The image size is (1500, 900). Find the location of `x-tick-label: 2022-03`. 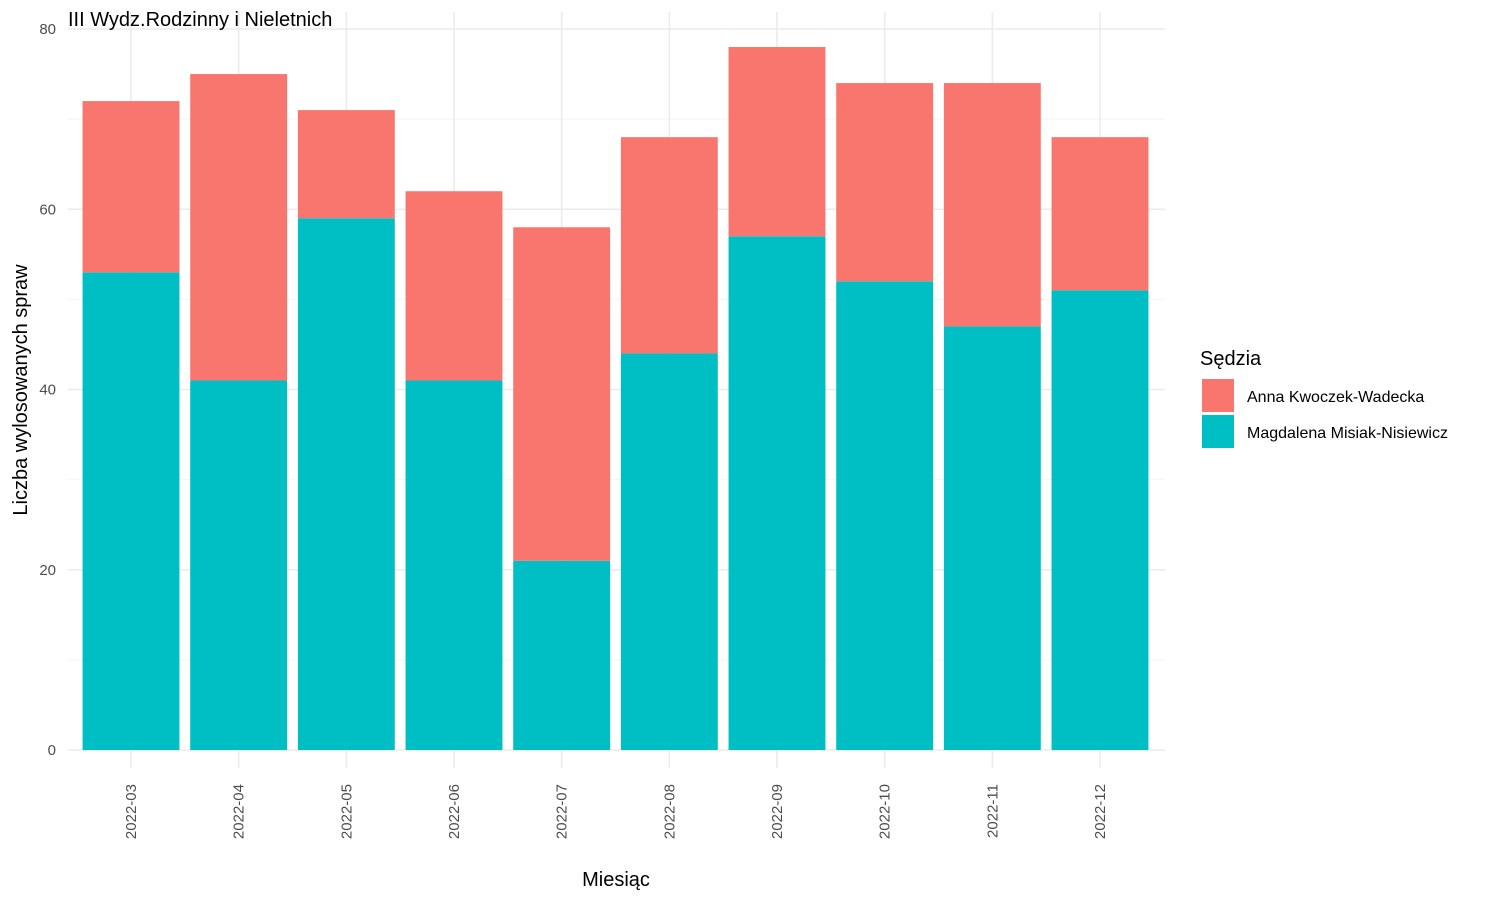

x-tick-label: 2022-03 is located at coordinates (131, 811).